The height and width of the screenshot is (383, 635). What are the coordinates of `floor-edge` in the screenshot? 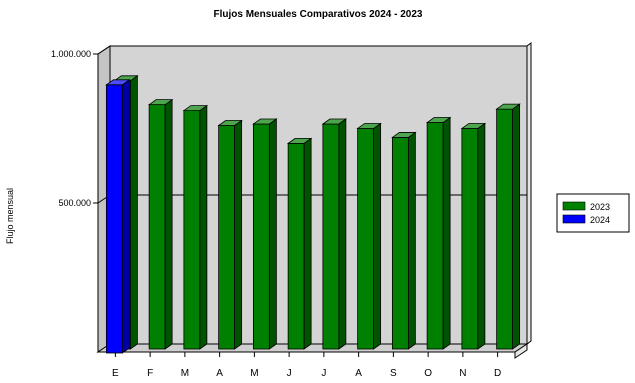 It's located at (521, 351).